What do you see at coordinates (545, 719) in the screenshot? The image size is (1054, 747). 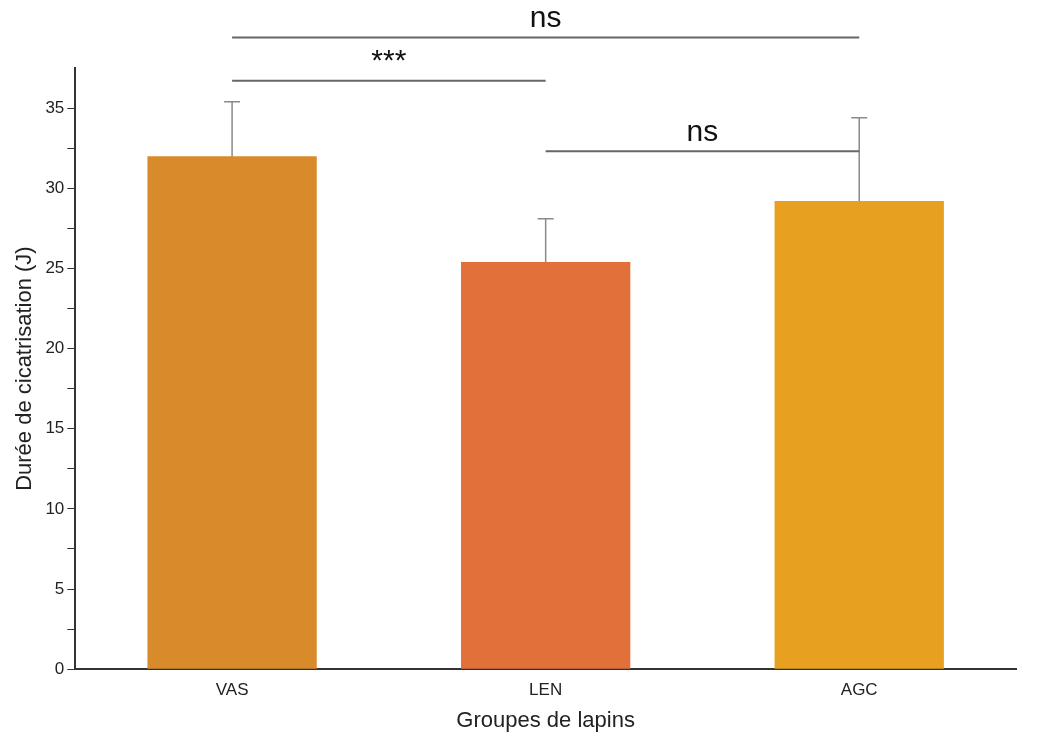 I see `x-axis-title: Groupes de lapins` at bounding box center [545, 719].